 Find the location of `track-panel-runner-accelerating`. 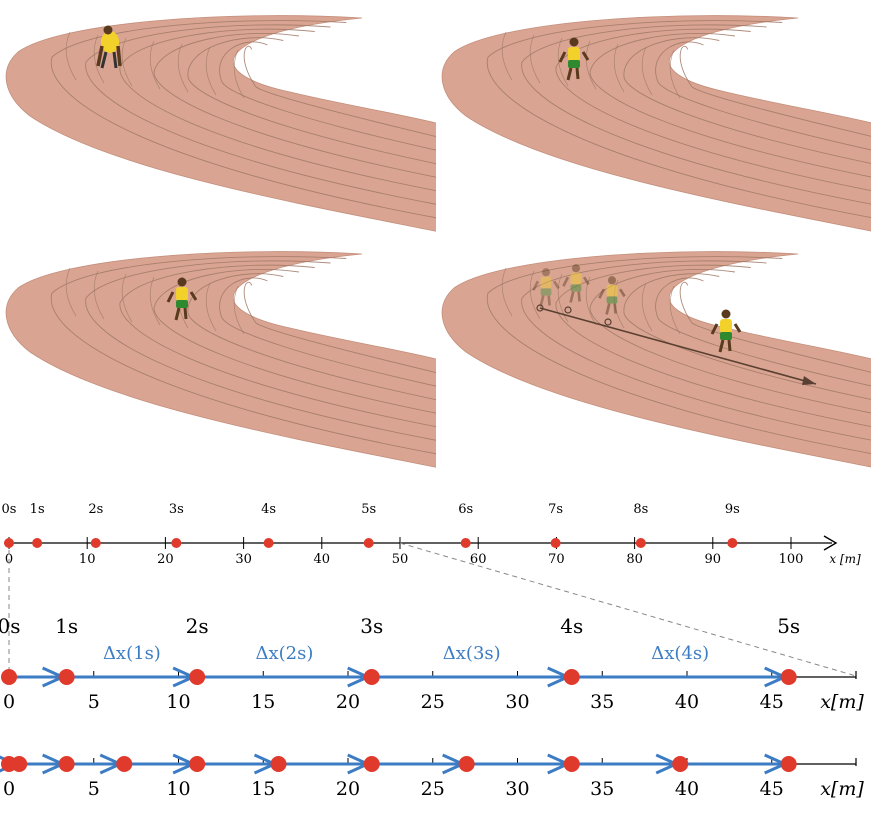

track-panel-runner-accelerating is located at coordinates (656, 123).